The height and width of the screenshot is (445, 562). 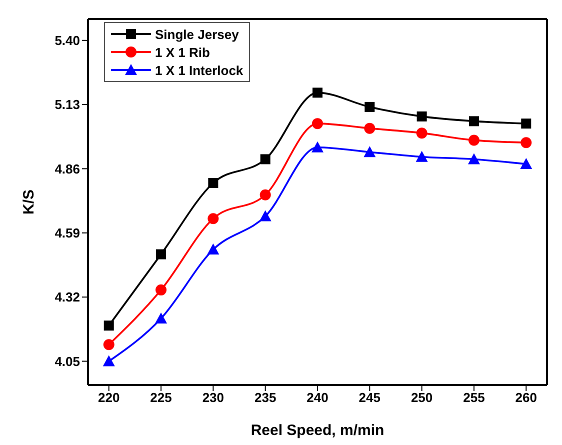 What do you see at coordinates (67, 40) in the screenshot?
I see `y-tick-label: 5.40` at bounding box center [67, 40].